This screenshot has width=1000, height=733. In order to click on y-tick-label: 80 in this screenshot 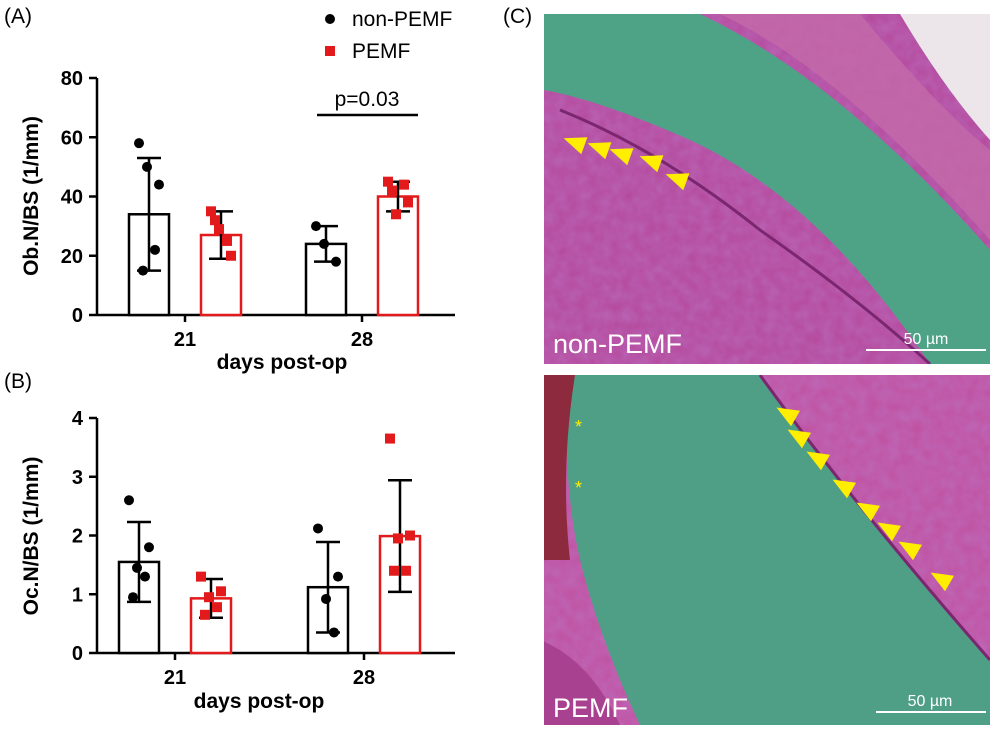, I will do `click(72, 79)`.